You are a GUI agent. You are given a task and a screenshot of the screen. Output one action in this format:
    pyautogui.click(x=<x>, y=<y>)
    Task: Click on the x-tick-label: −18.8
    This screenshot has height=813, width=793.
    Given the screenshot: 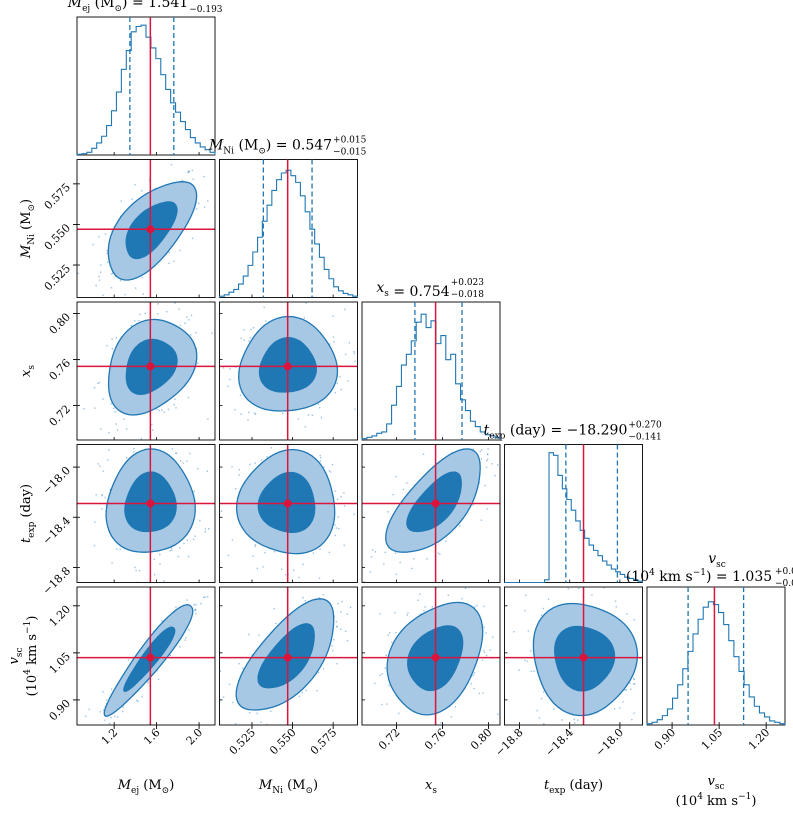 What is the action you would take?
    pyautogui.click(x=509, y=742)
    